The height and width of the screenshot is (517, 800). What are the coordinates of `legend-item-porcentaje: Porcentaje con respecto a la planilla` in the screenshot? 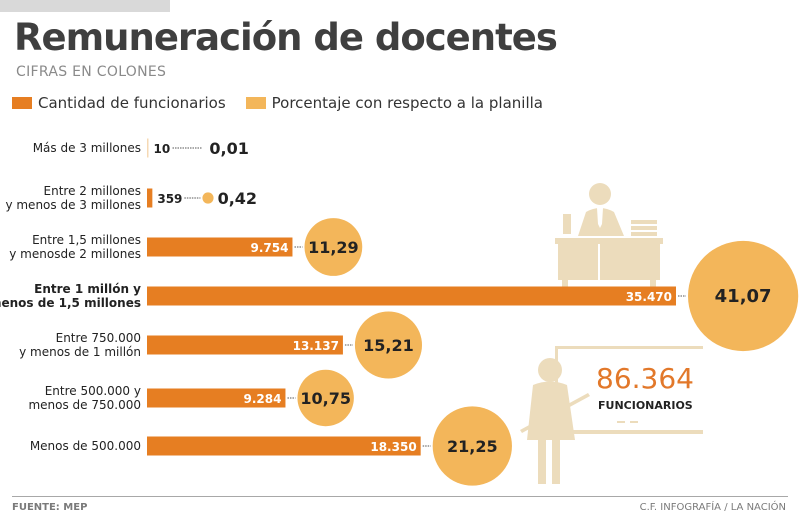 It's located at (394, 103).